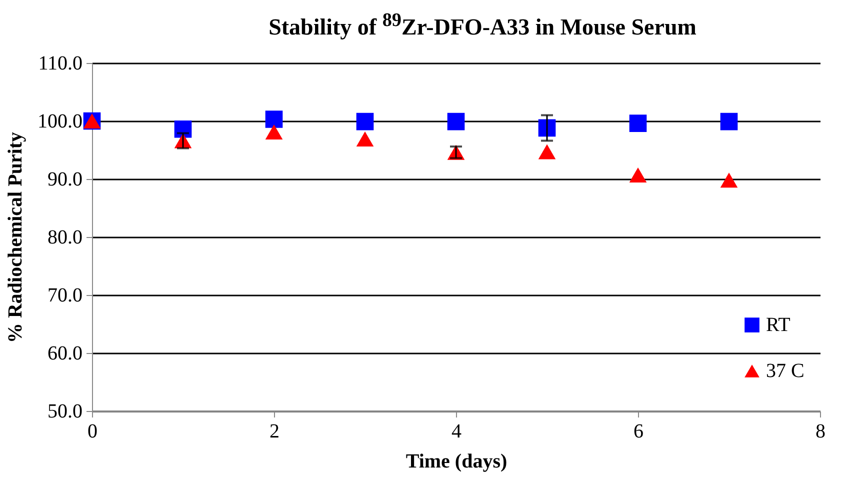  Describe the element at coordinates (275, 431) in the screenshot. I see `x-tick-label: 2` at that location.